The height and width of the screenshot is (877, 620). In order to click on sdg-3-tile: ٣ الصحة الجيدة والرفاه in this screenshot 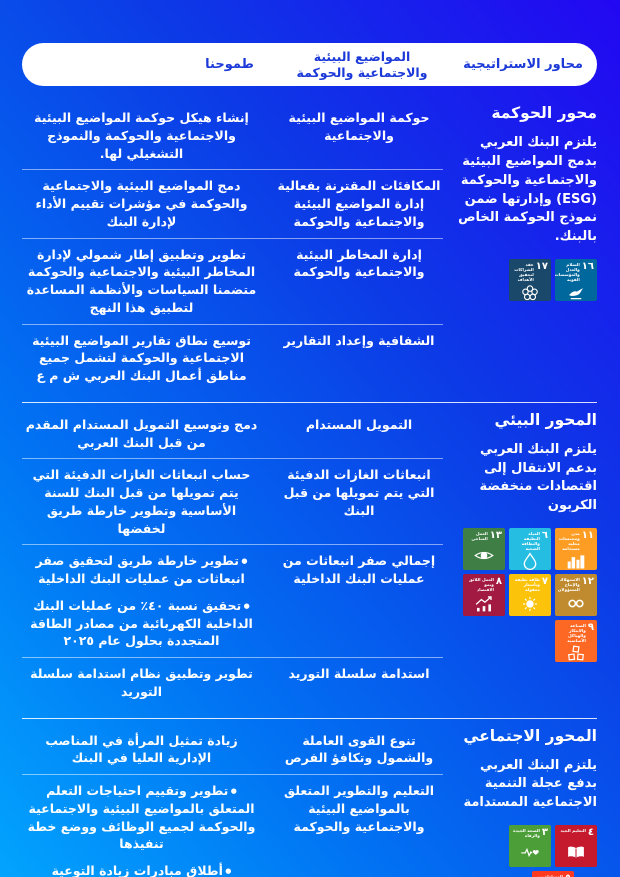, I will do `click(530, 846)`.